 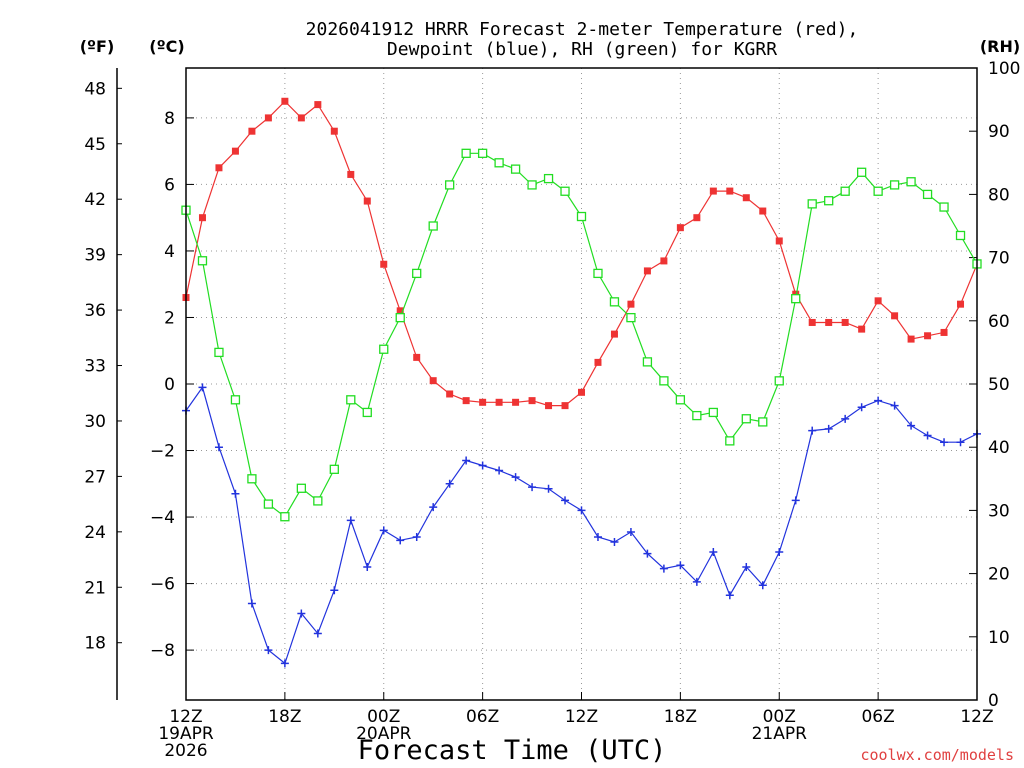 I want to click on celsius-tick-label: −2, so click(x=162, y=452).